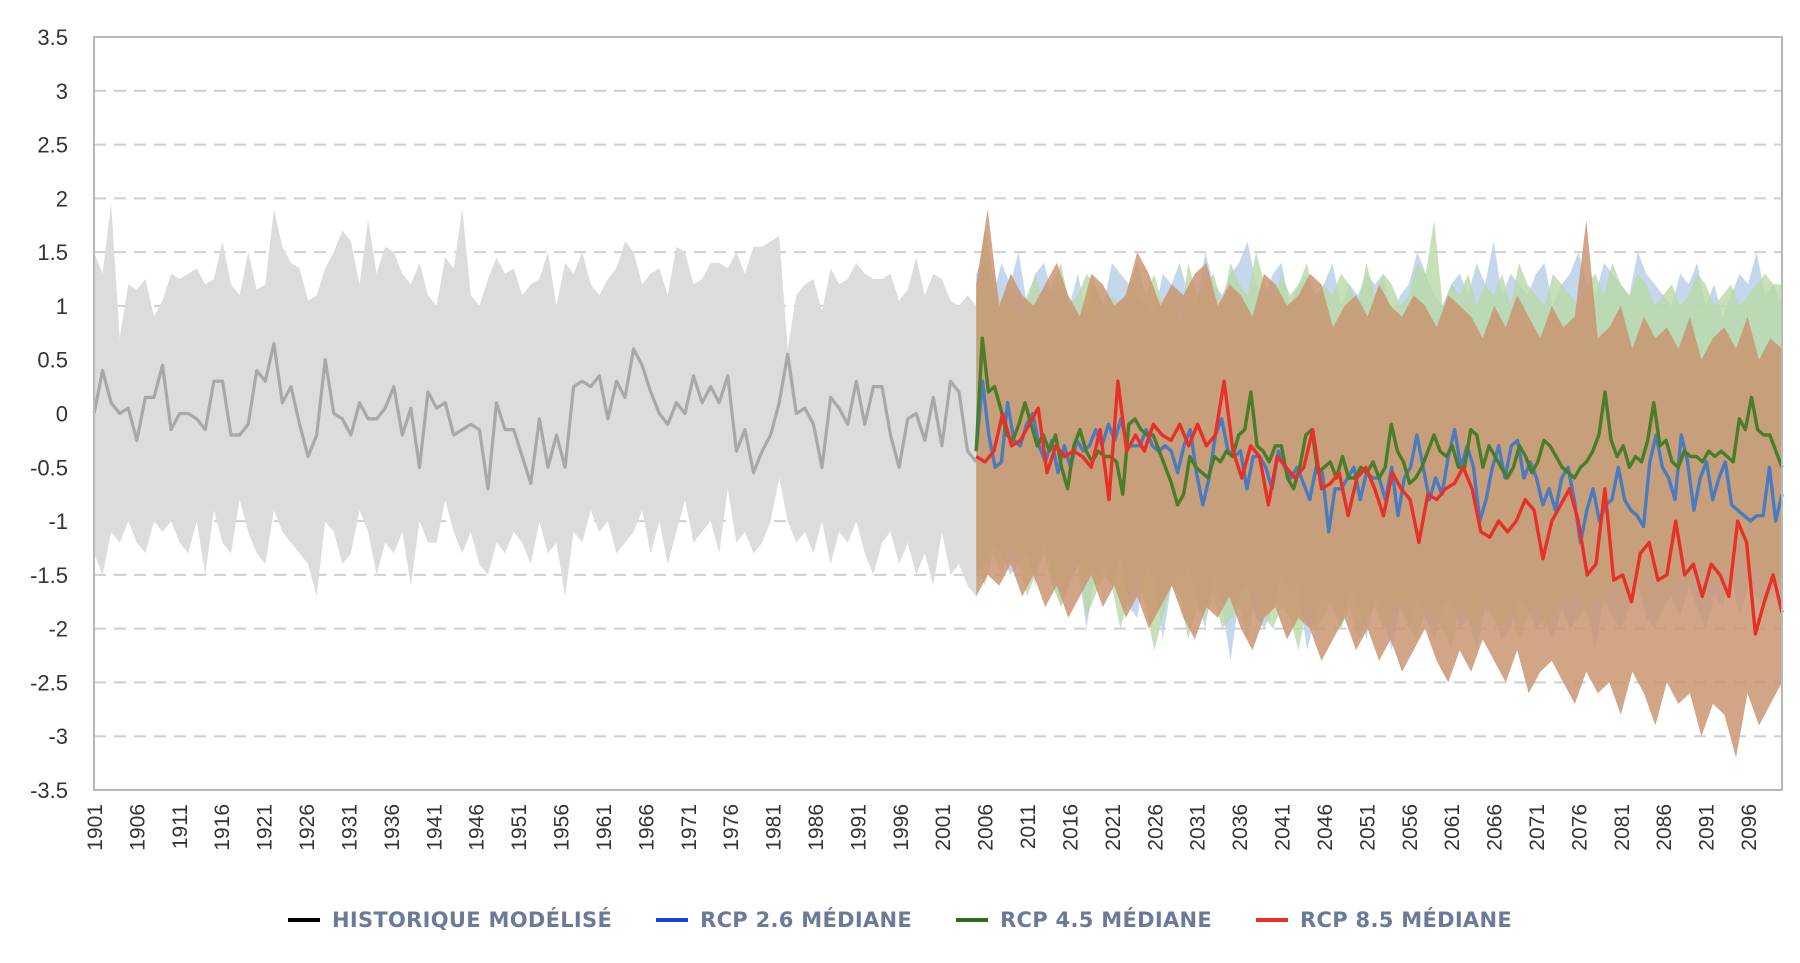 The height and width of the screenshot is (963, 1800). I want to click on y-tick-label: -0.5, so click(49, 467).